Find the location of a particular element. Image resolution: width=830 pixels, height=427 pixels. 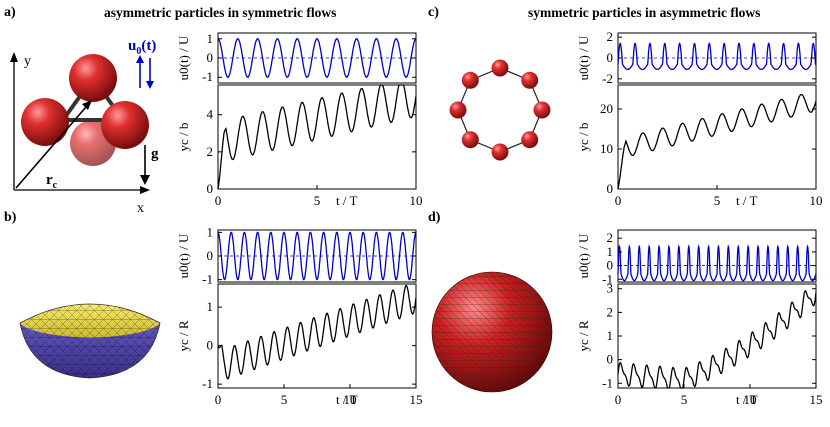

sphere-top is located at coordinates (93, 78).